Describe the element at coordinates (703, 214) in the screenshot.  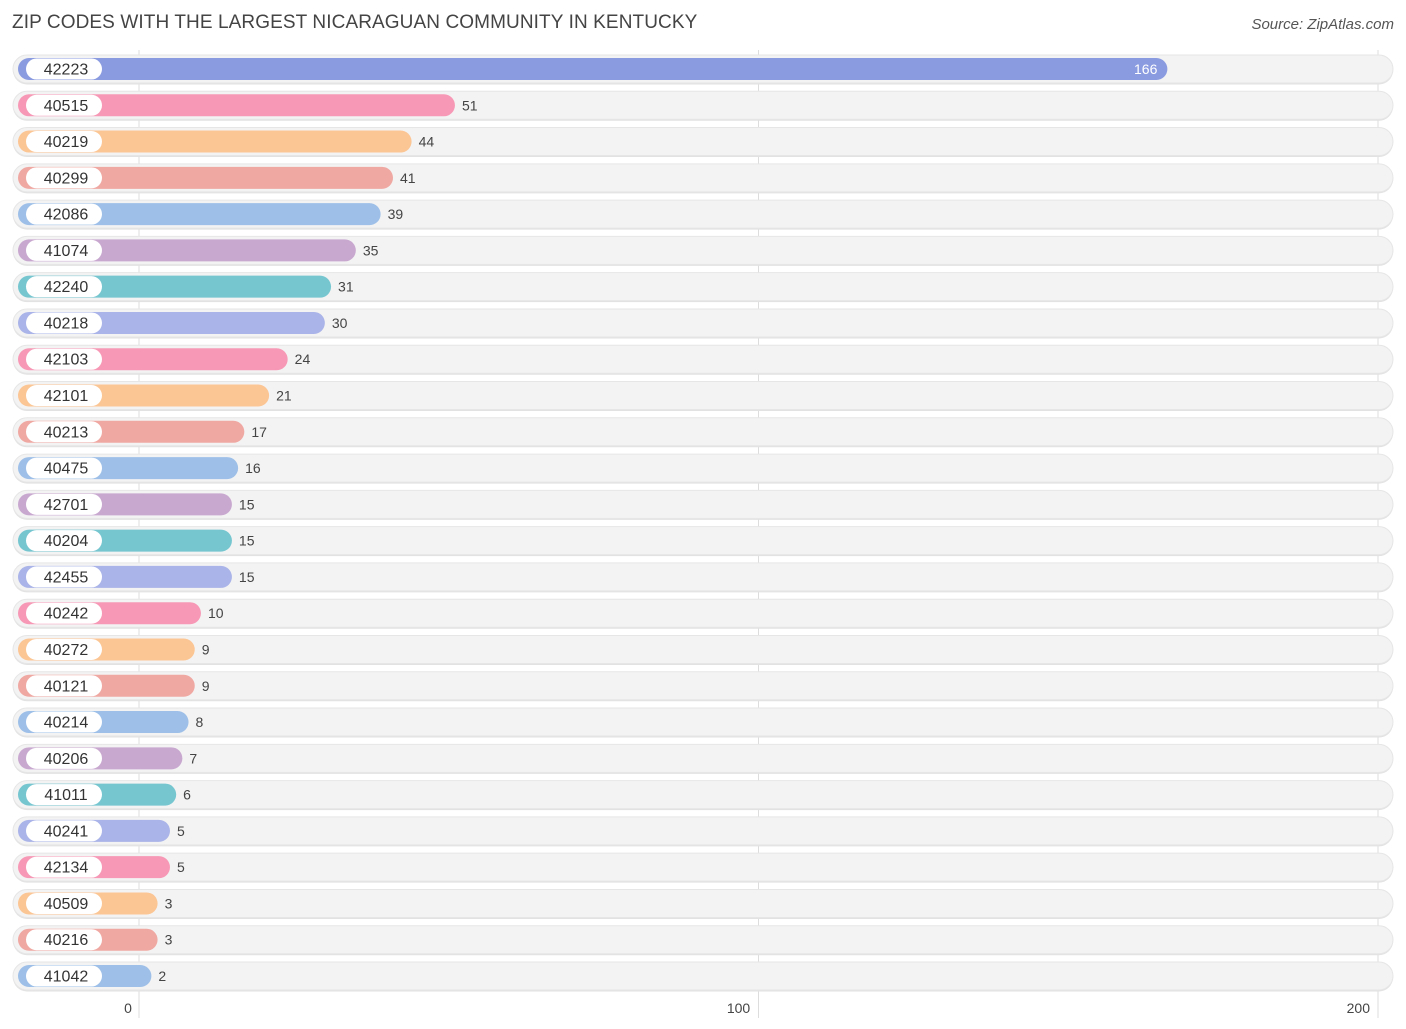
I see `bar-row-42086: 42086 39` at that location.